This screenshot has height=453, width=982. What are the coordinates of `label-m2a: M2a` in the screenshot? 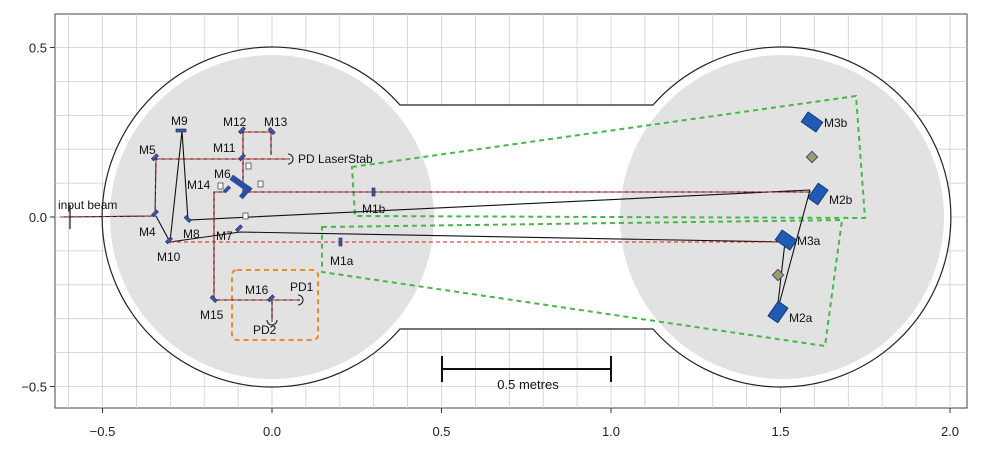 It's located at (801, 318).